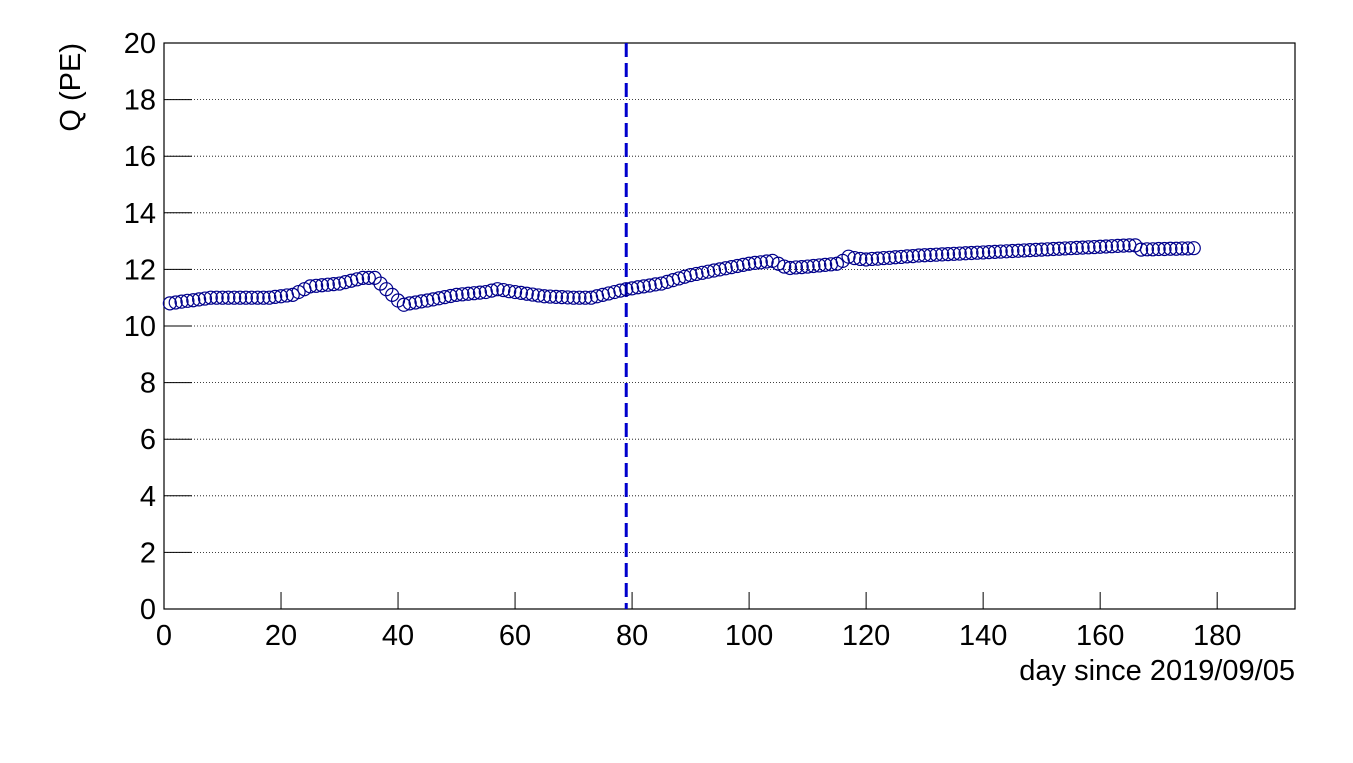 Image resolution: width=1353 pixels, height=763 pixels. Describe the element at coordinates (148, 384) in the screenshot. I see `y-tick-label: 8` at that location.